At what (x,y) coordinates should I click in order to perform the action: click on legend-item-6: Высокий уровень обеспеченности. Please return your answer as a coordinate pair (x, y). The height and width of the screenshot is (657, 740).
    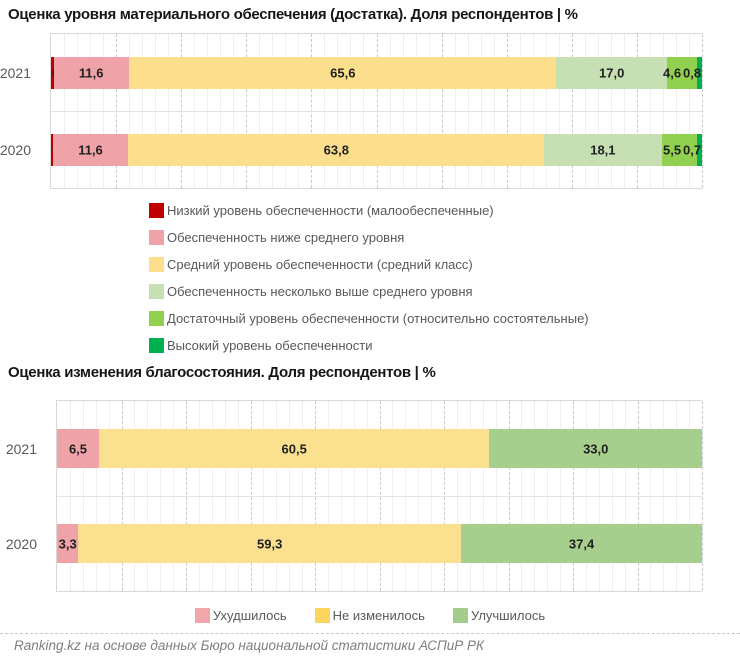
    Looking at the image, I should click on (369, 345).